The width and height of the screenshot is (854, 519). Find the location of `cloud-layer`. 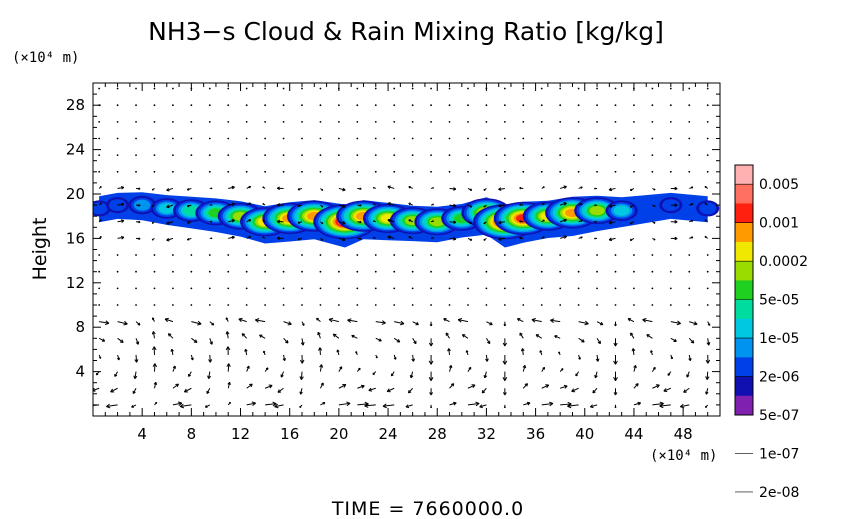

cloud-layer is located at coordinates (406, 220).